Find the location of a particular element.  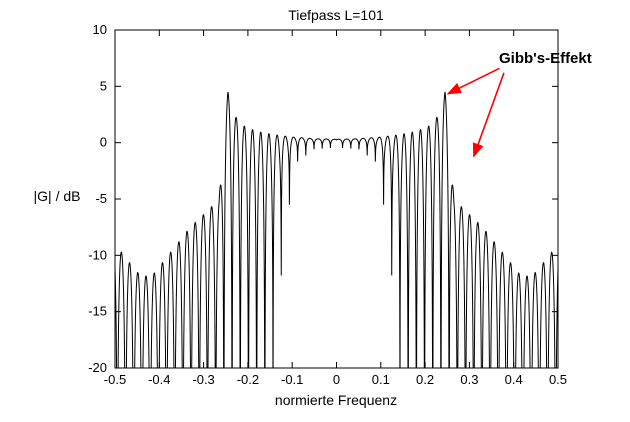

x-tick-label: -0.1 is located at coordinates (292, 379).